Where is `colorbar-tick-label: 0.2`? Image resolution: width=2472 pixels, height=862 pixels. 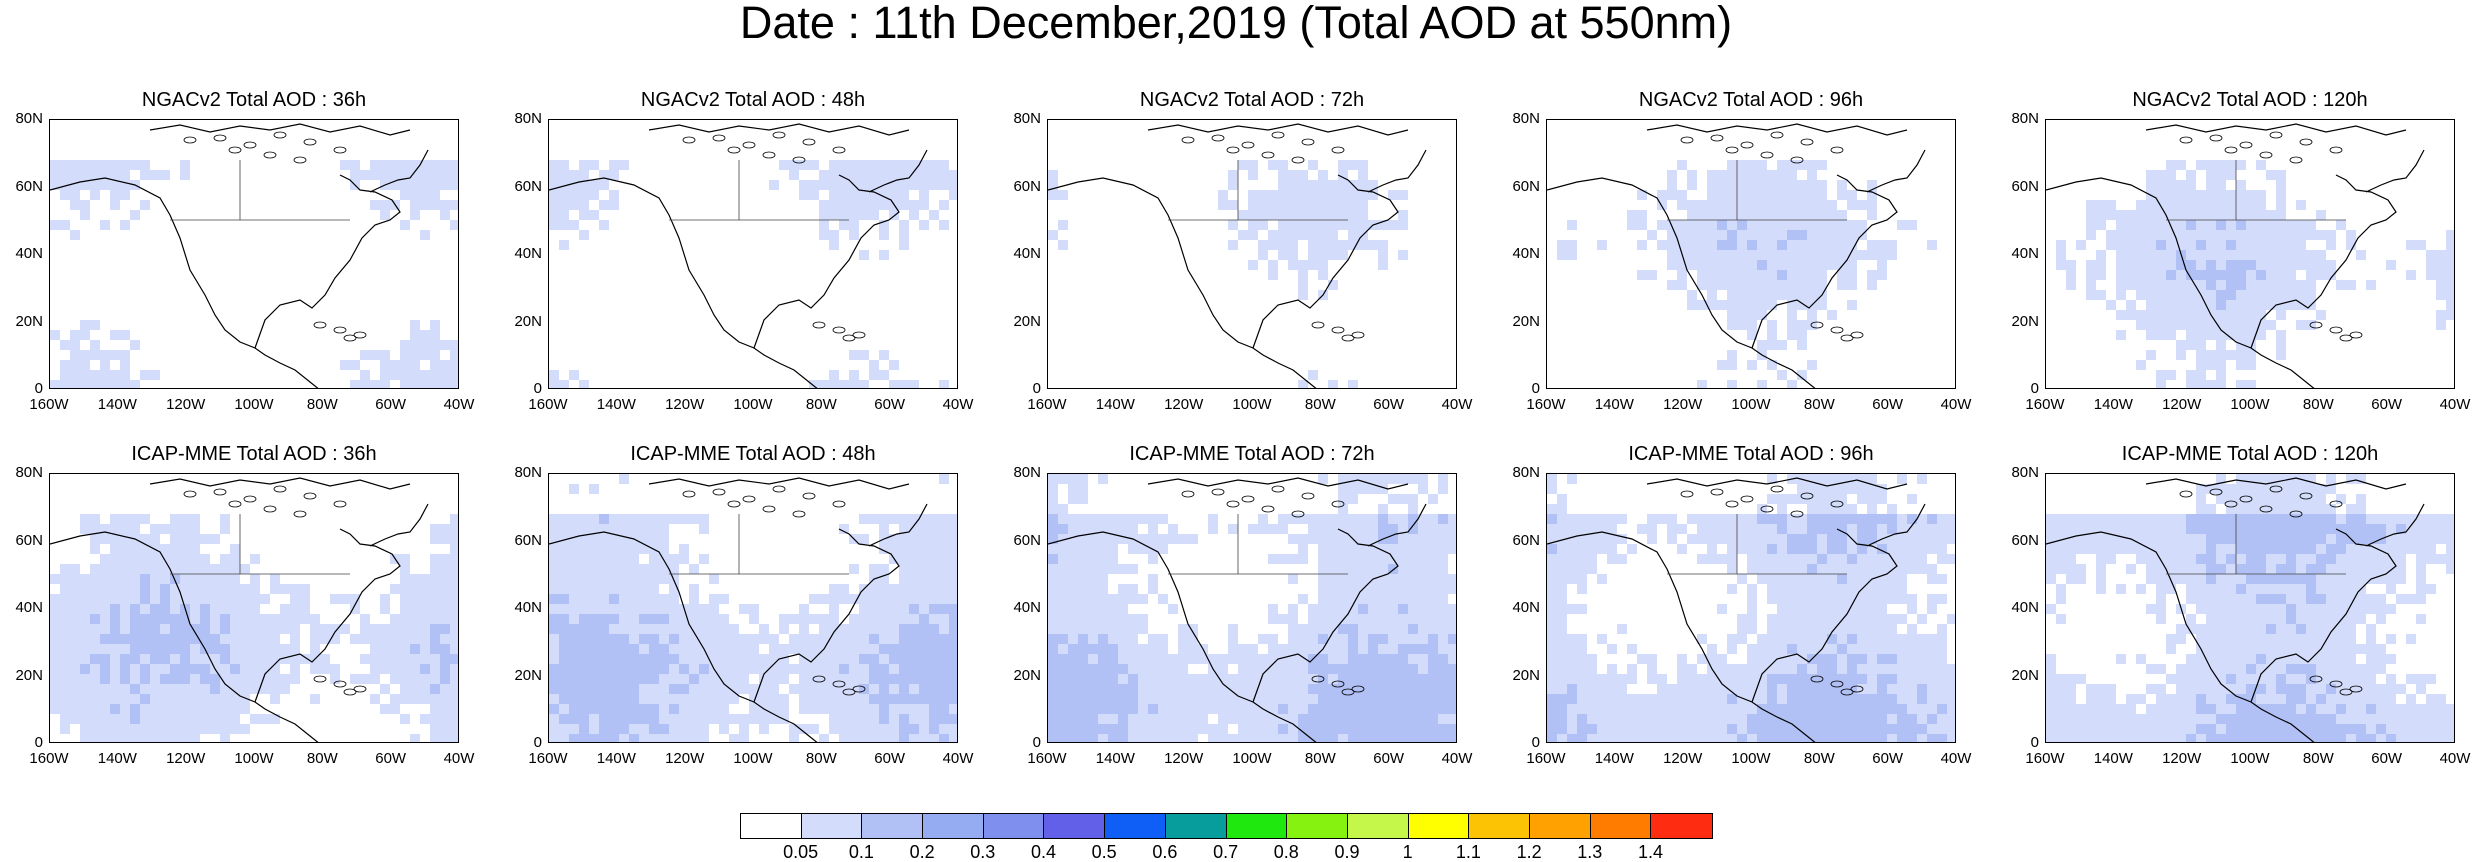
colorbar-tick-label: 0.2 is located at coordinates (922, 852).